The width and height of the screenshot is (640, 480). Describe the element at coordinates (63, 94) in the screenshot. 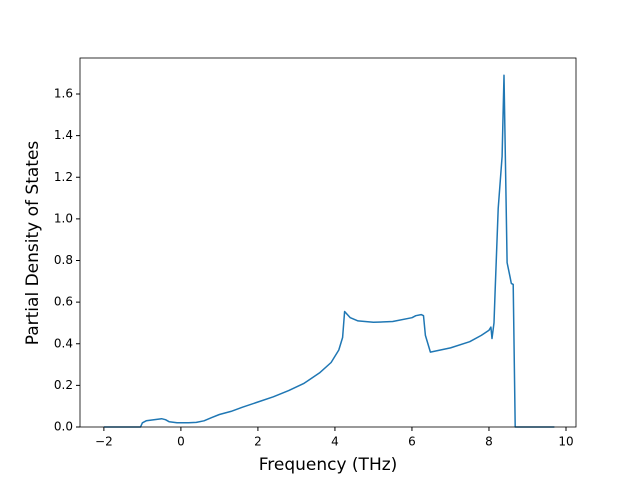

I see `y-tick-label: 1.6` at that location.